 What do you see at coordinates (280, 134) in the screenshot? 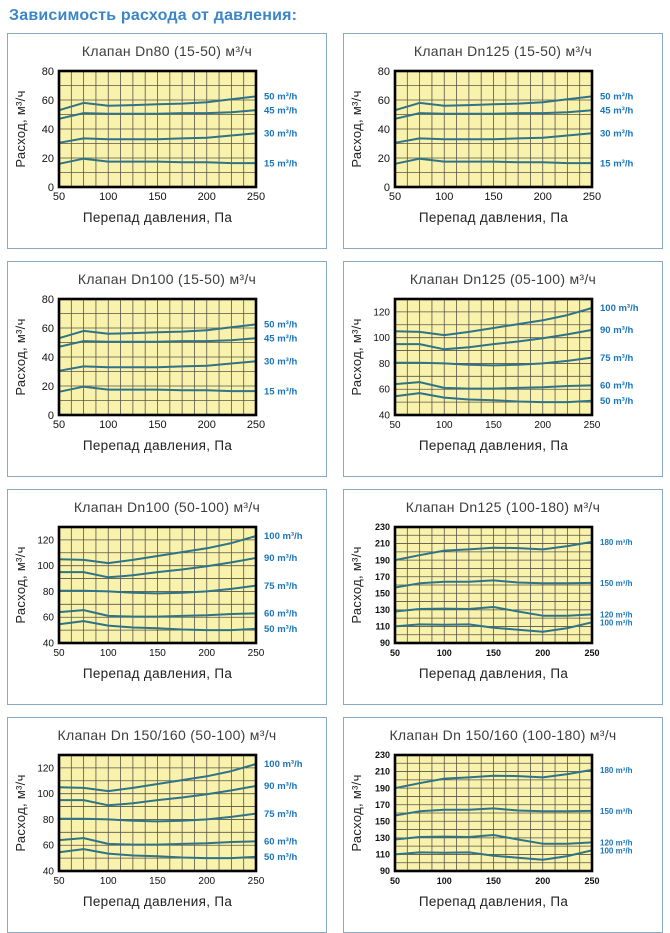
I see `legend-label: 30 m³/h` at bounding box center [280, 134].